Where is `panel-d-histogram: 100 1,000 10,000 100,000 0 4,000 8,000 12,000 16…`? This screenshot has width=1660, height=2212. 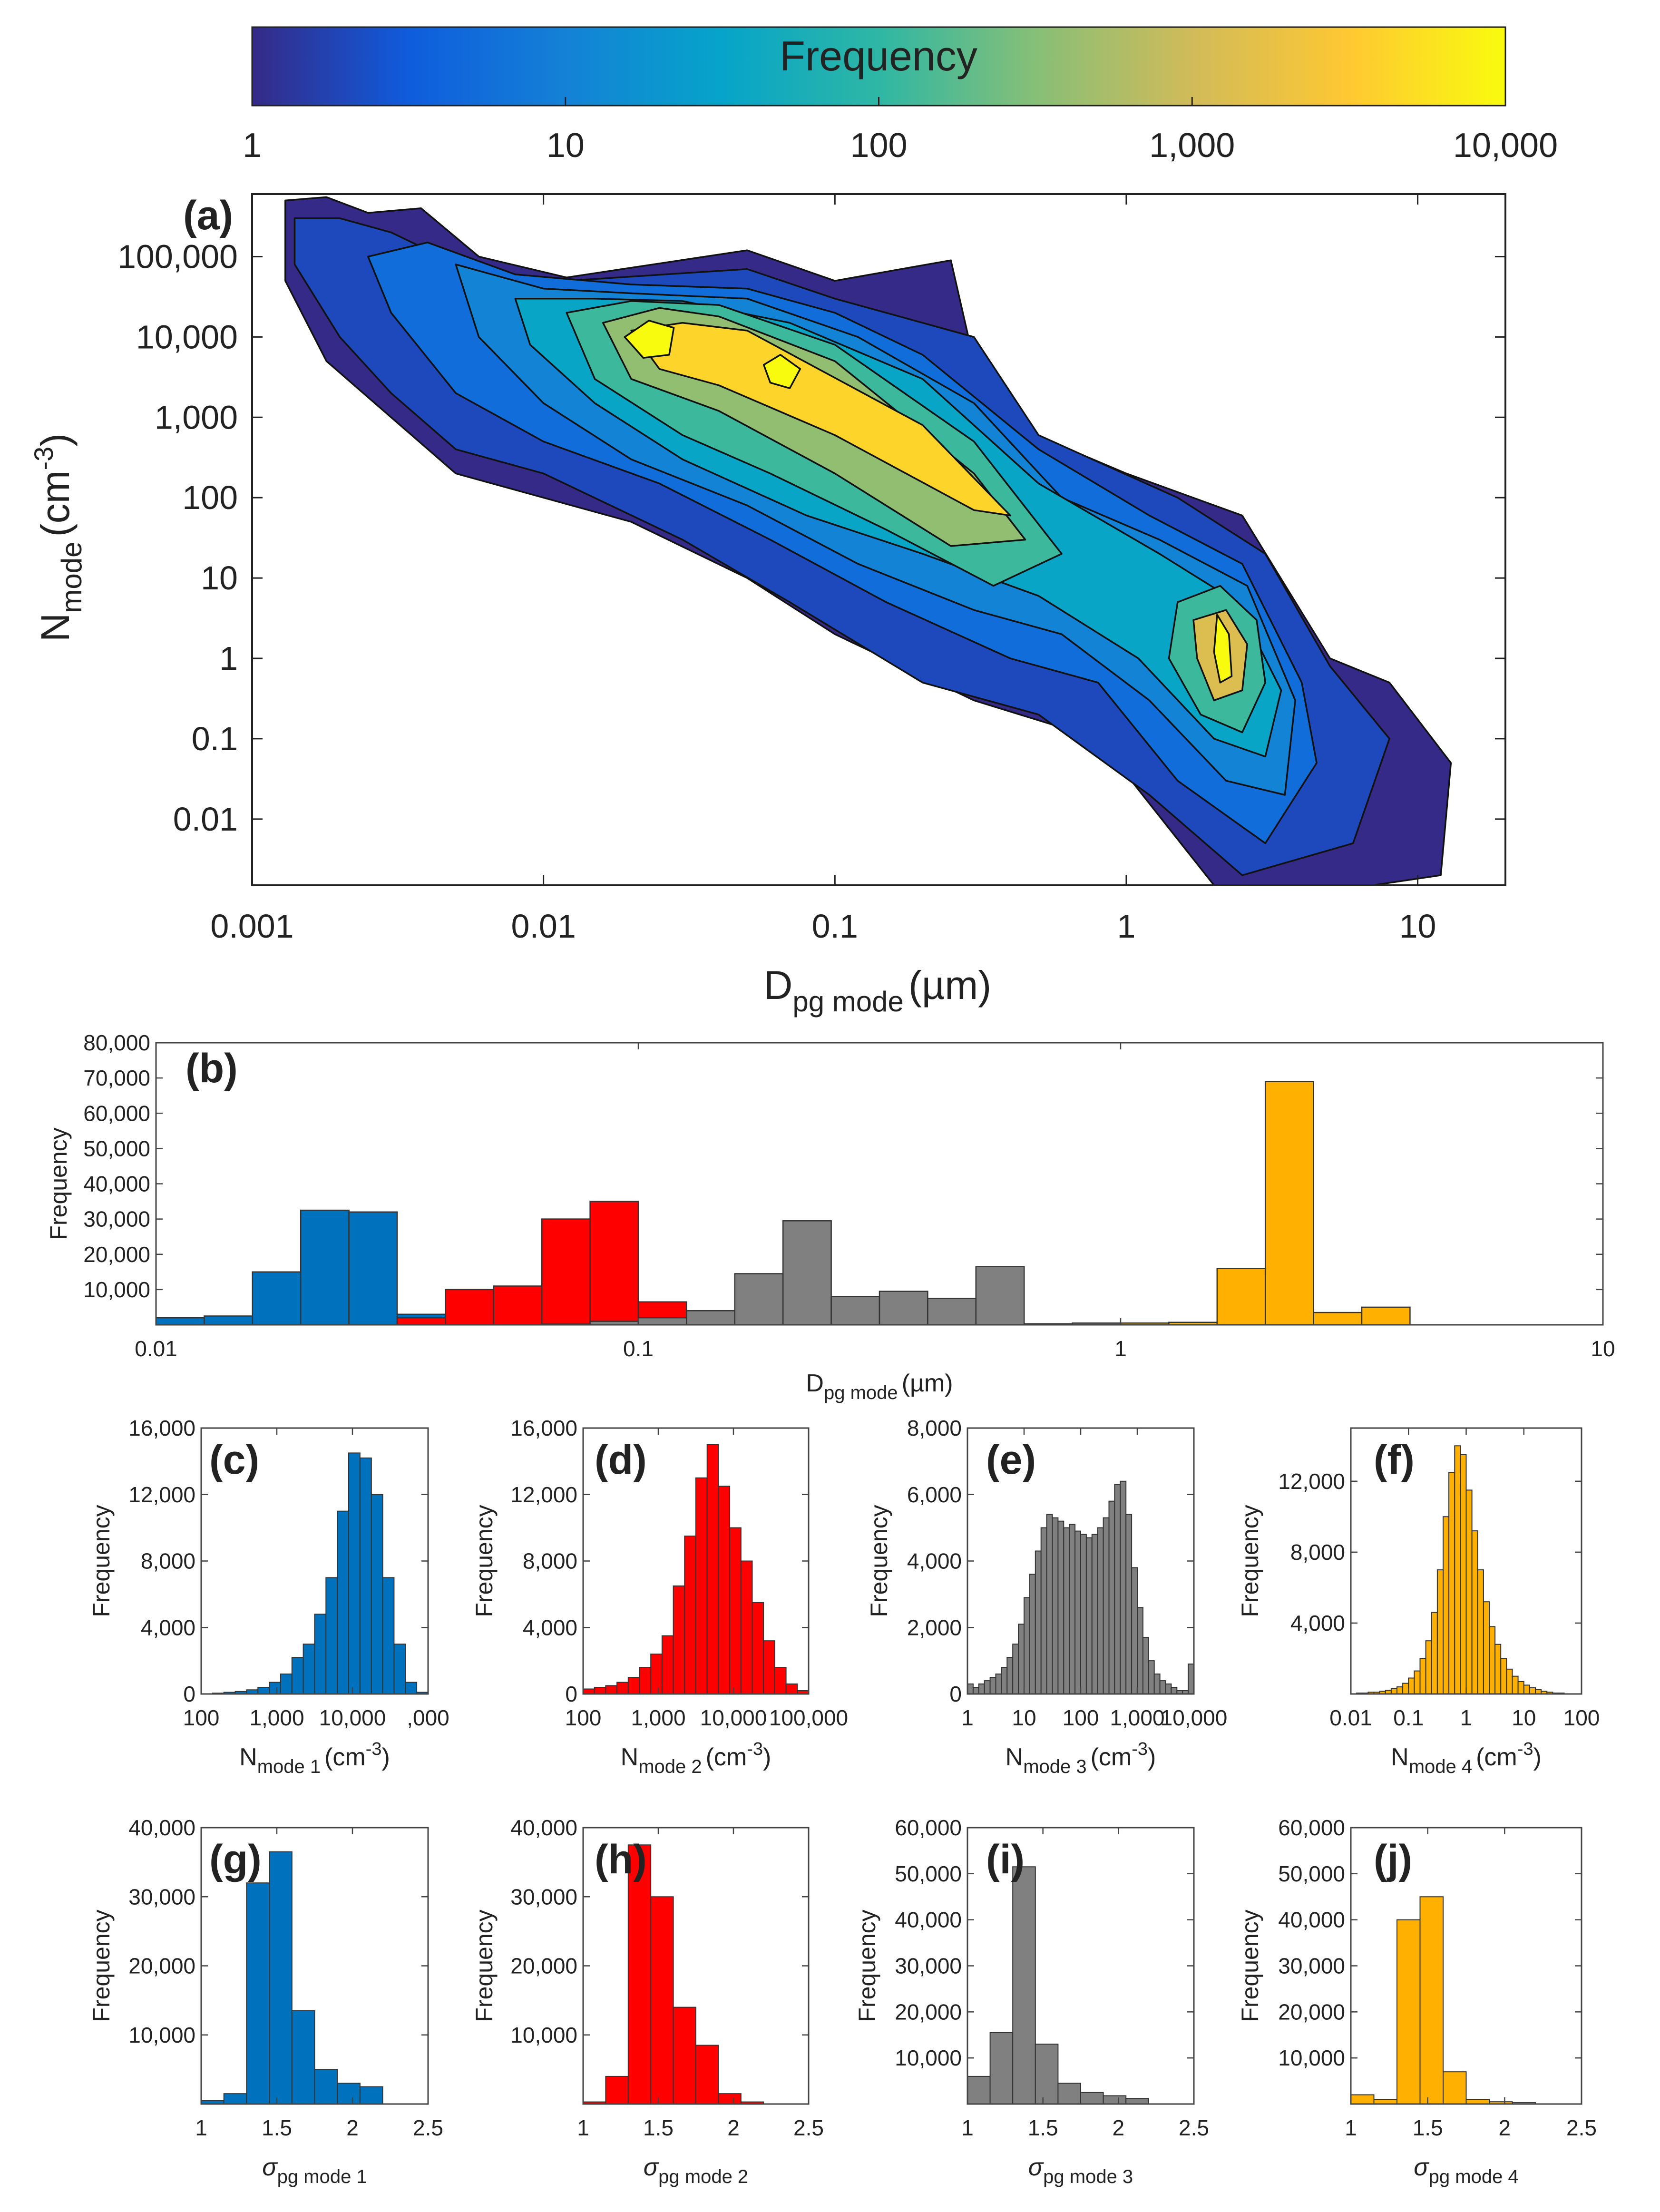 panel-d-histogram: 100 1,000 10,000 100,000 0 4,000 8,000 12,000 16… is located at coordinates (659, 1596).